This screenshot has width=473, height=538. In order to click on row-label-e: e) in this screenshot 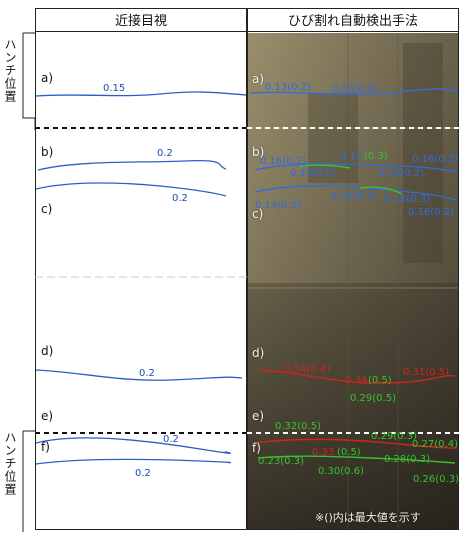, I will do `click(47, 416)`.